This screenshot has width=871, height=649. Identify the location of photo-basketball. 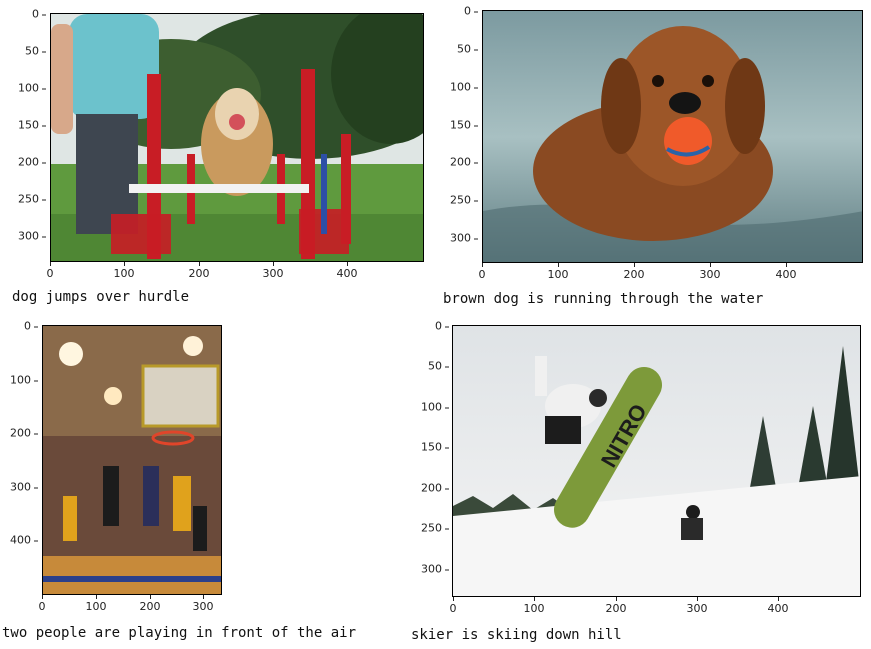
(132, 460).